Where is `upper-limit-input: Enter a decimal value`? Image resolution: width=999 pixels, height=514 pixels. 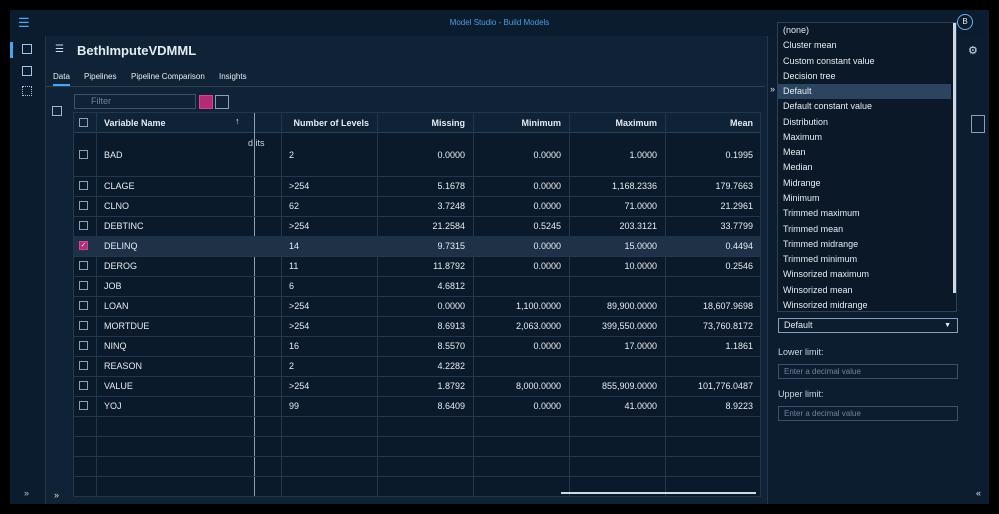 upper-limit-input: Enter a decimal value is located at coordinates (868, 413).